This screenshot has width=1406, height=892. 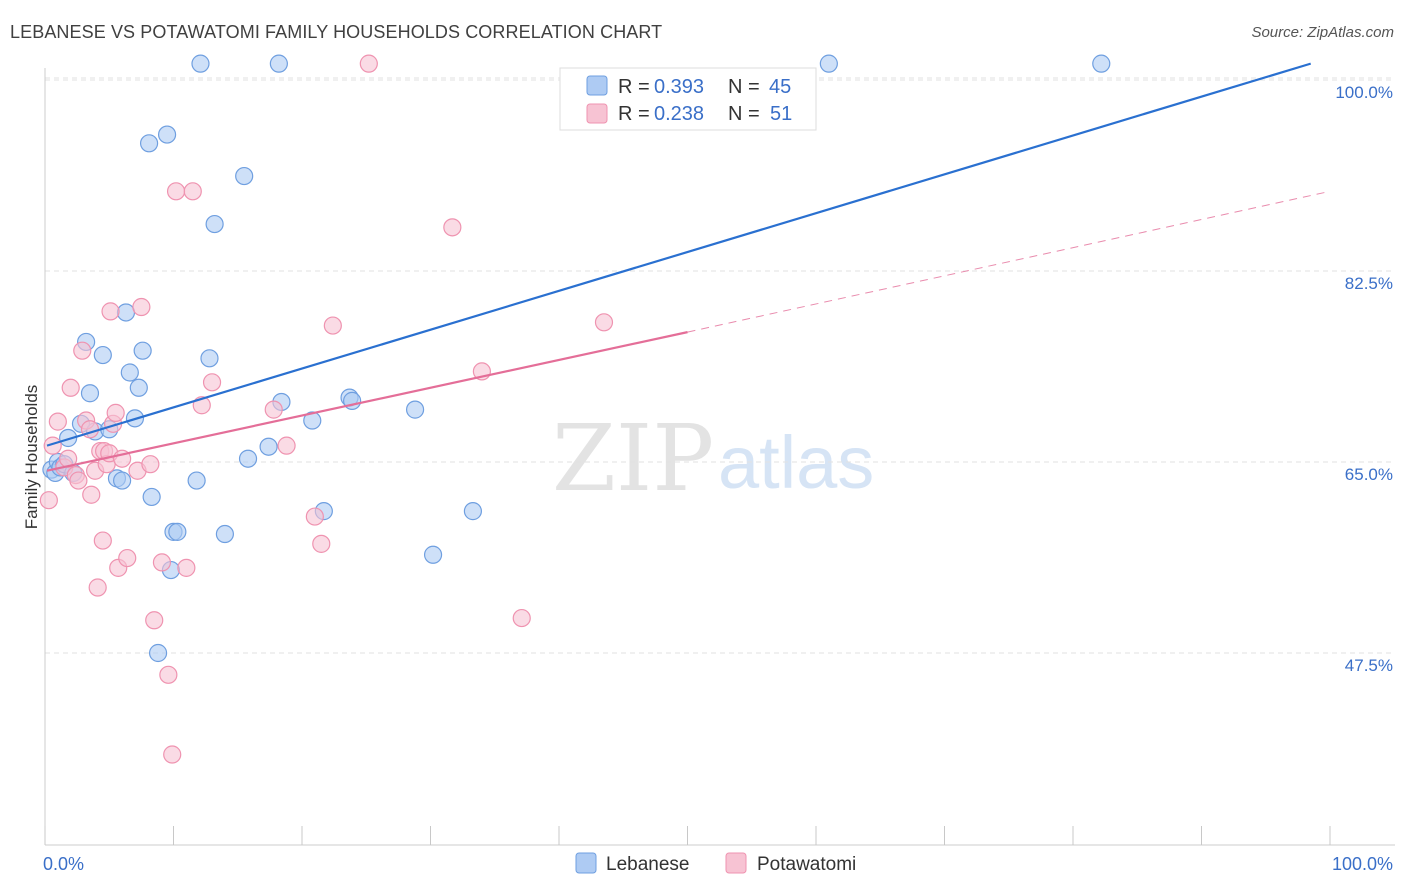 What do you see at coordinates (1322, 32) in the screenshot?
I see `source-label: Source: ZipAtlas.com` at bounding box center [1322, 32].